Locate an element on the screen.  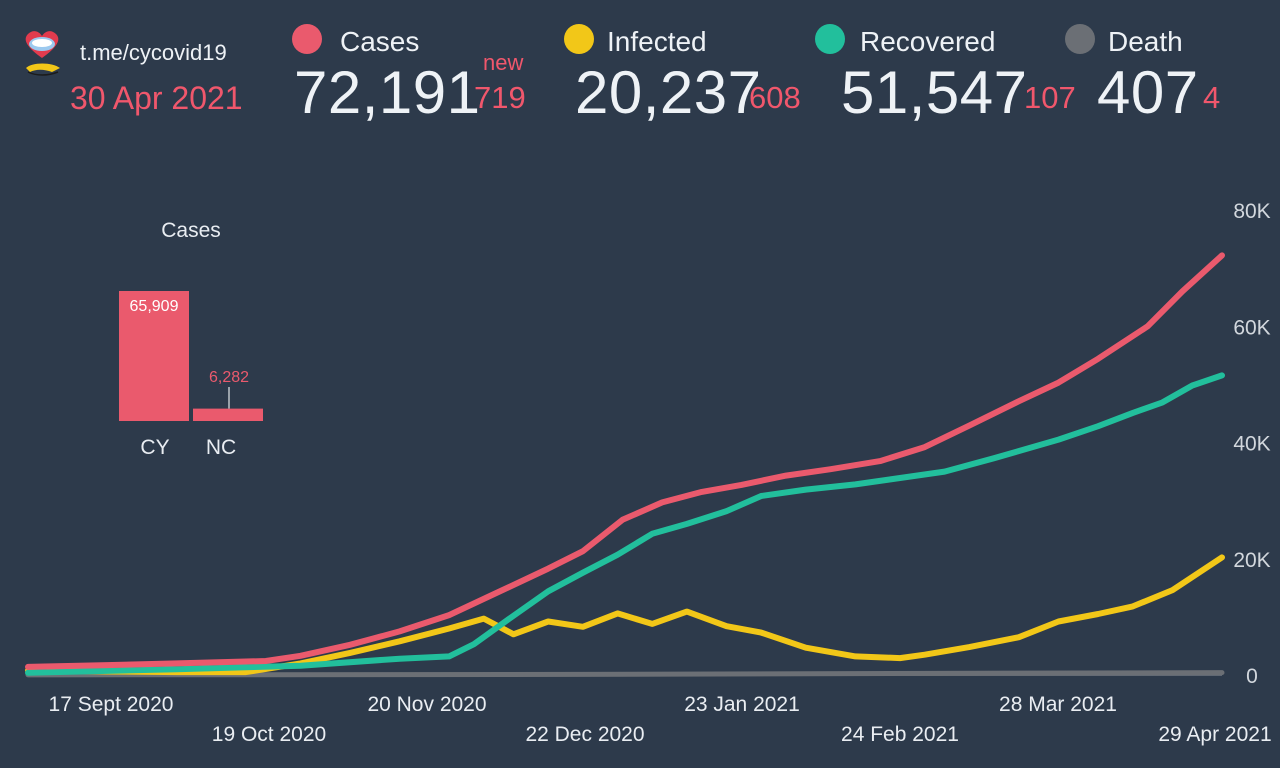
recovered-new: 107 is located at coordinates (1050, 97).